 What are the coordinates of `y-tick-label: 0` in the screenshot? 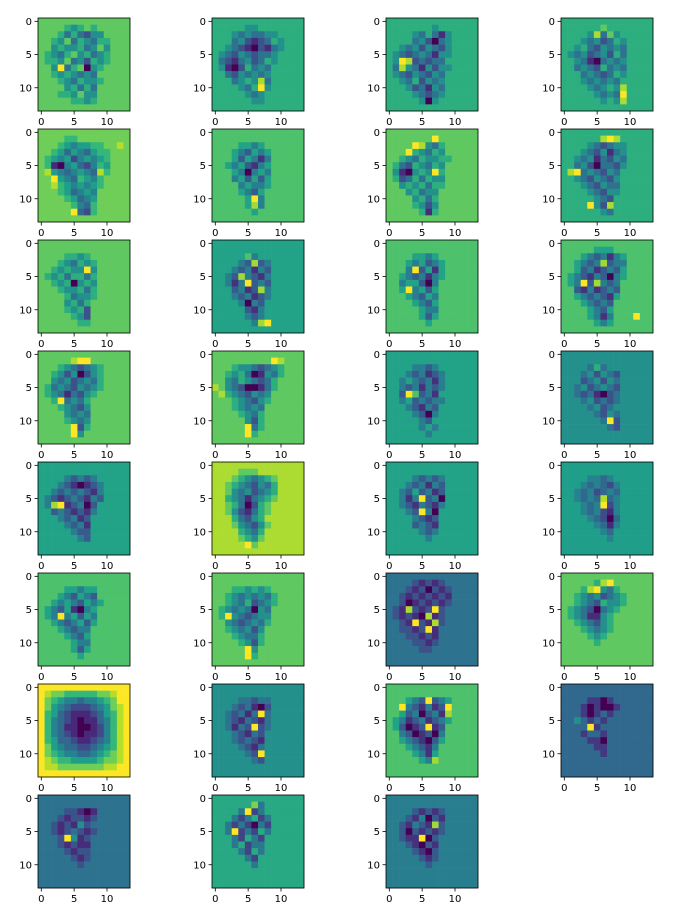 It's located at (29, 577).